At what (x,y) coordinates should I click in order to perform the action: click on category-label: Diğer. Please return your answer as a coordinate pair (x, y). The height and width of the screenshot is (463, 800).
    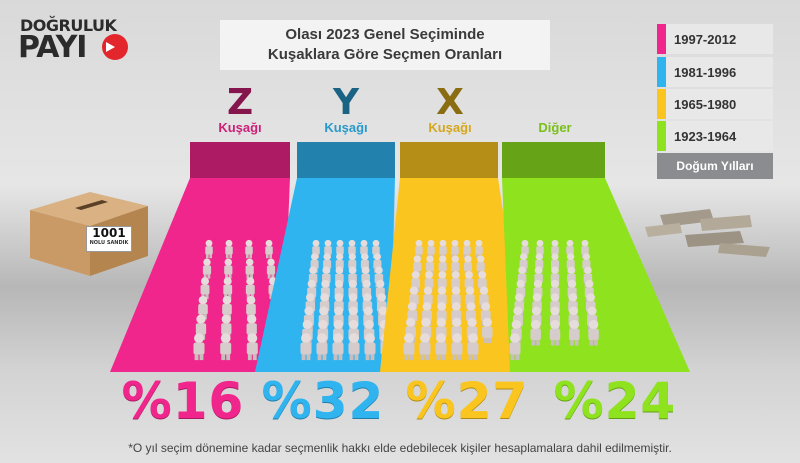
    Looking at the image, I should click on (555, 127).